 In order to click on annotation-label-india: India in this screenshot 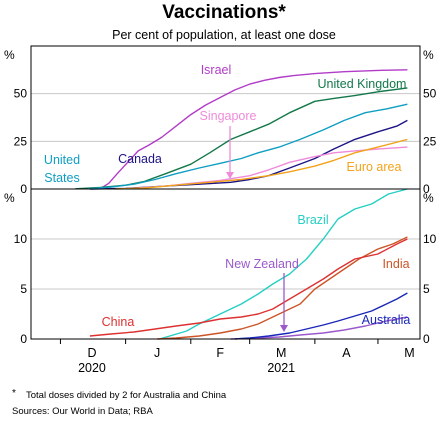, I will do `click(395, 264)`.